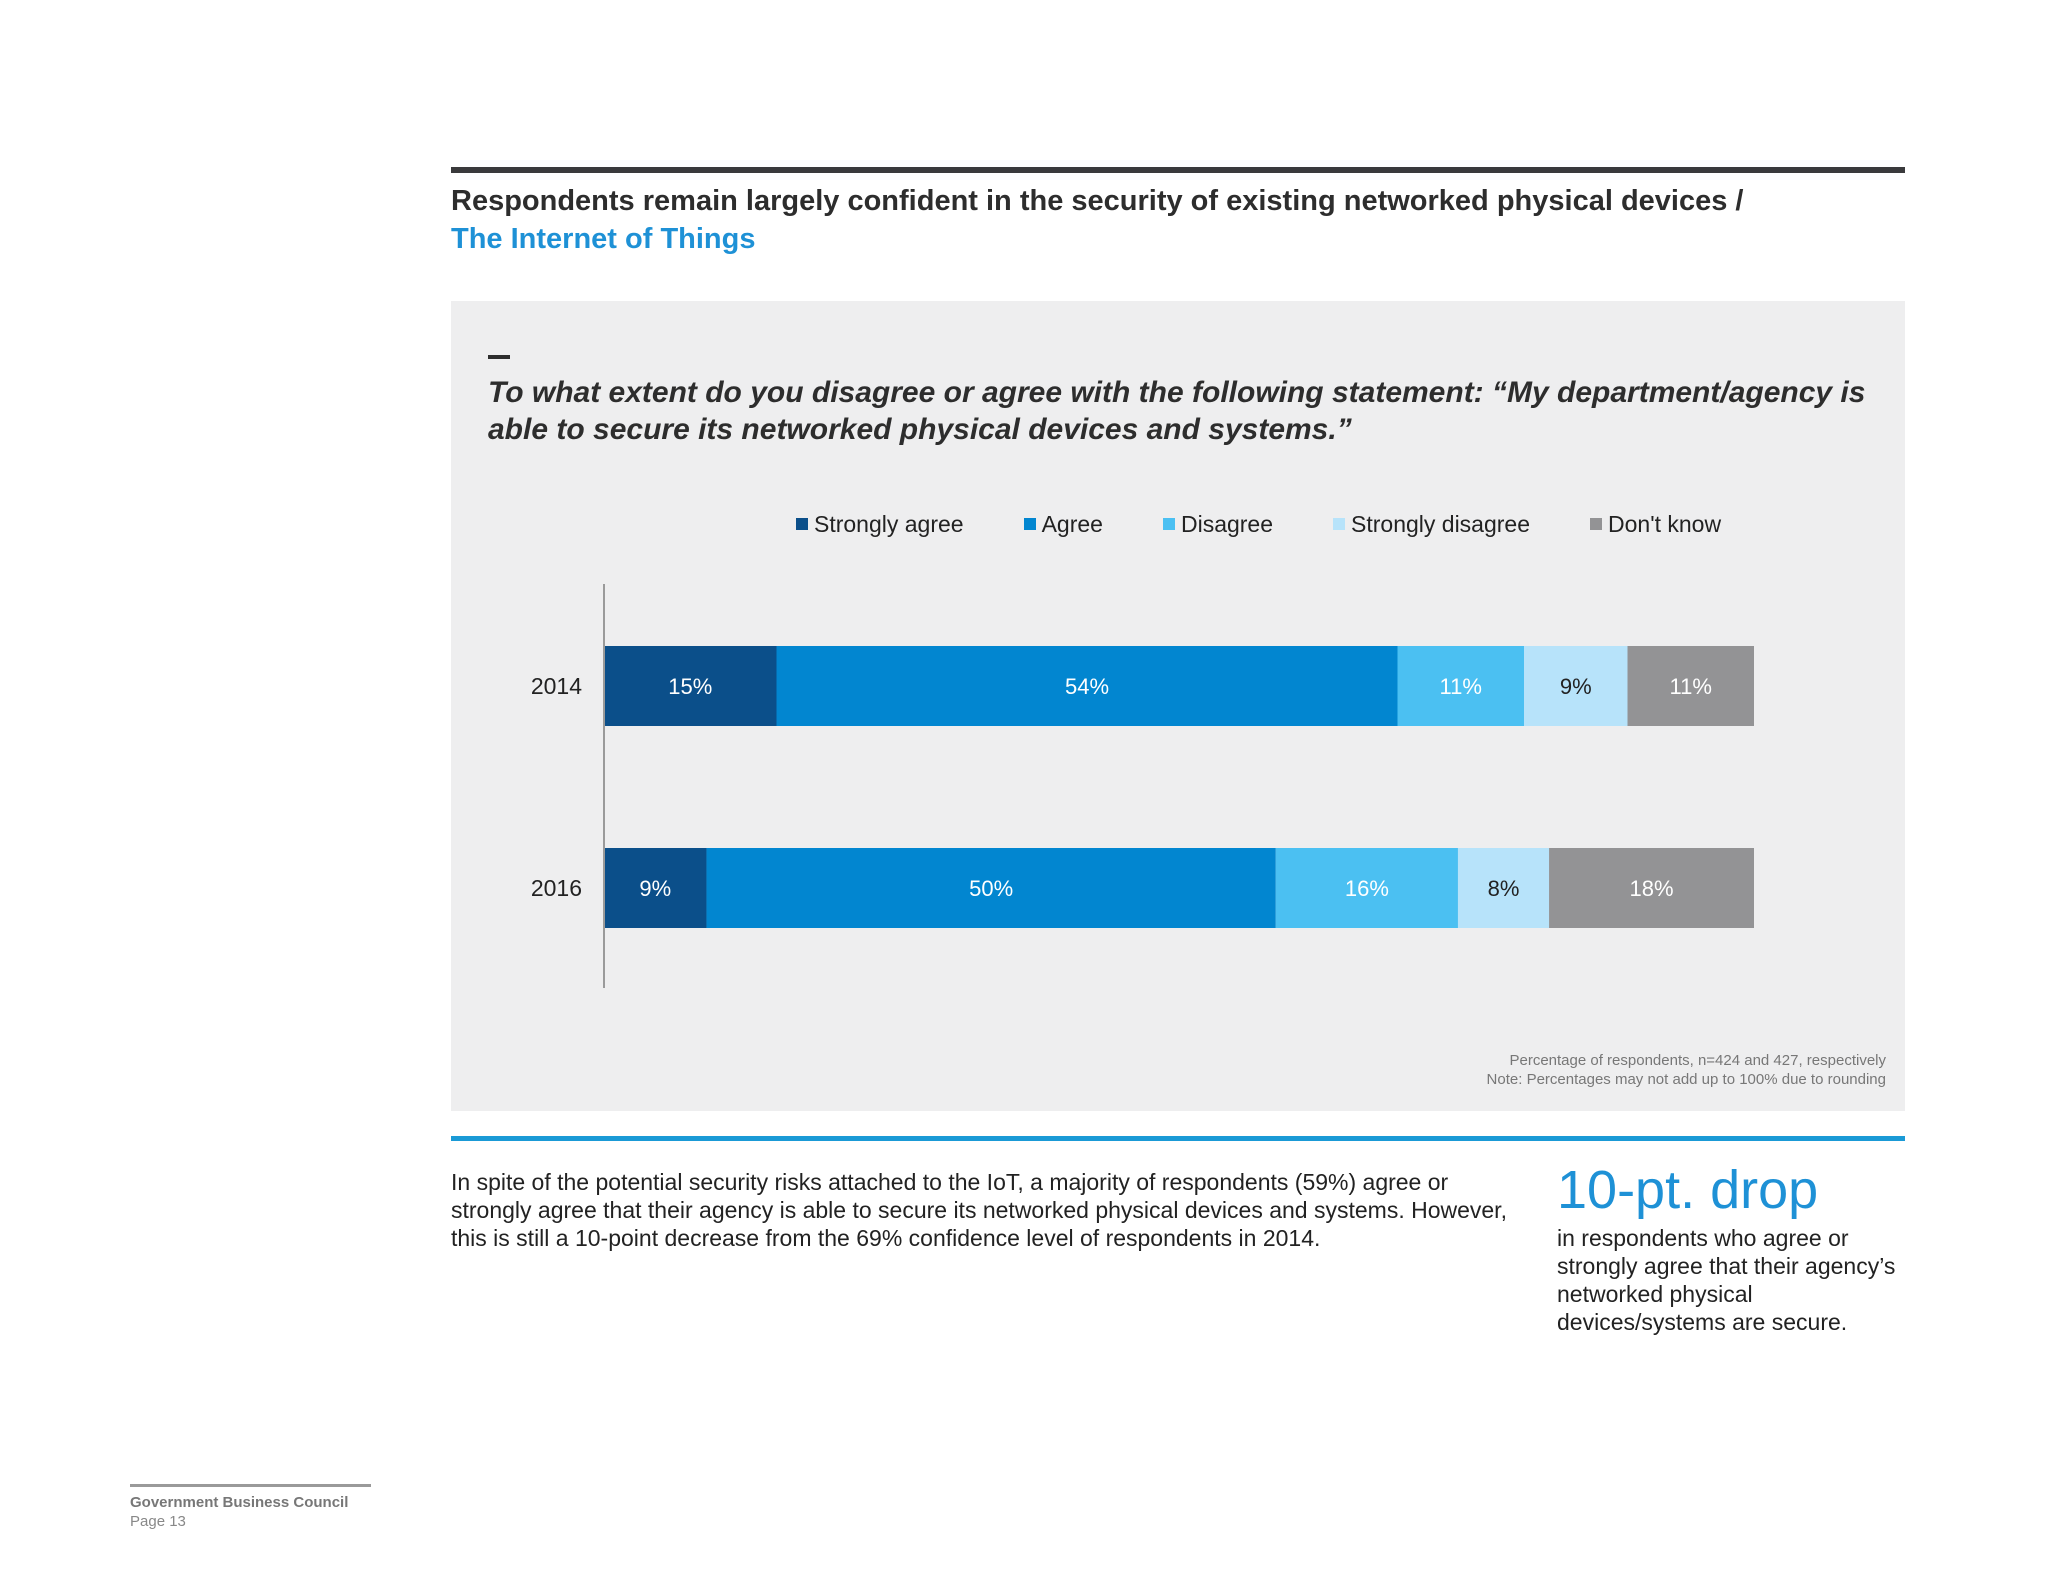  Describe the element at coordinates (499, 357) in the screenshot. I see `question-dash` at that location.